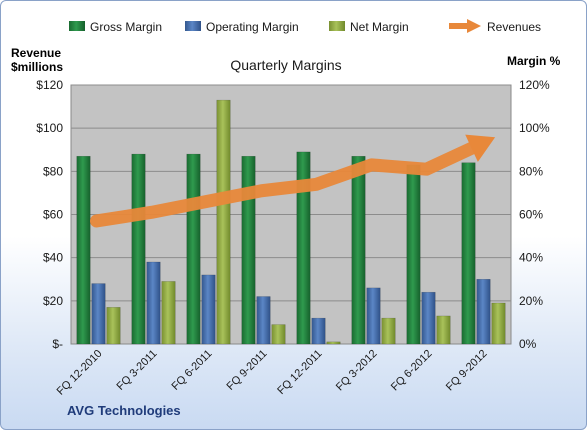 This screenshot has height=430, width=587. What do you see at coordinates (465, 26) in the screenshot?
I see `legend-swatch-revenues` at bounding box center [465, 26].